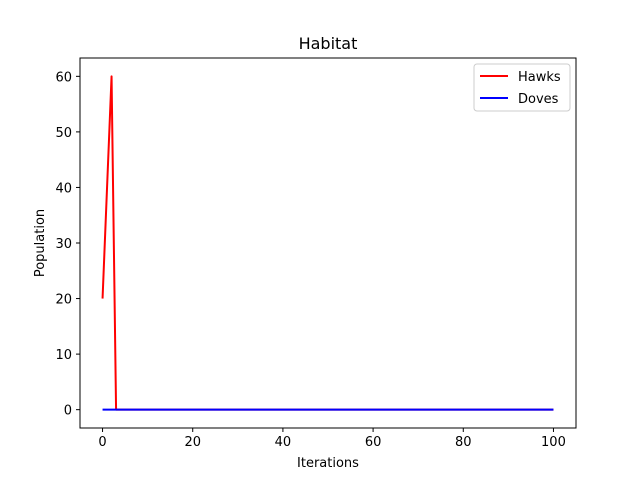 This screenshot has width=640, height=480. What do you see at coordinates (539, 77) in the screenshot?
I see `legend-label: Hawks` at bounding box center [539, 77].